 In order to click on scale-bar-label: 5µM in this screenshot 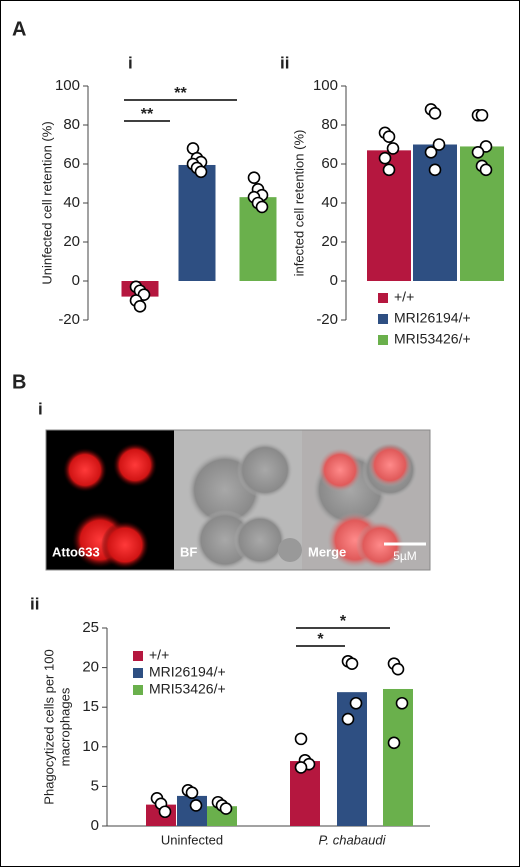, I will do `click(405, 556)`.